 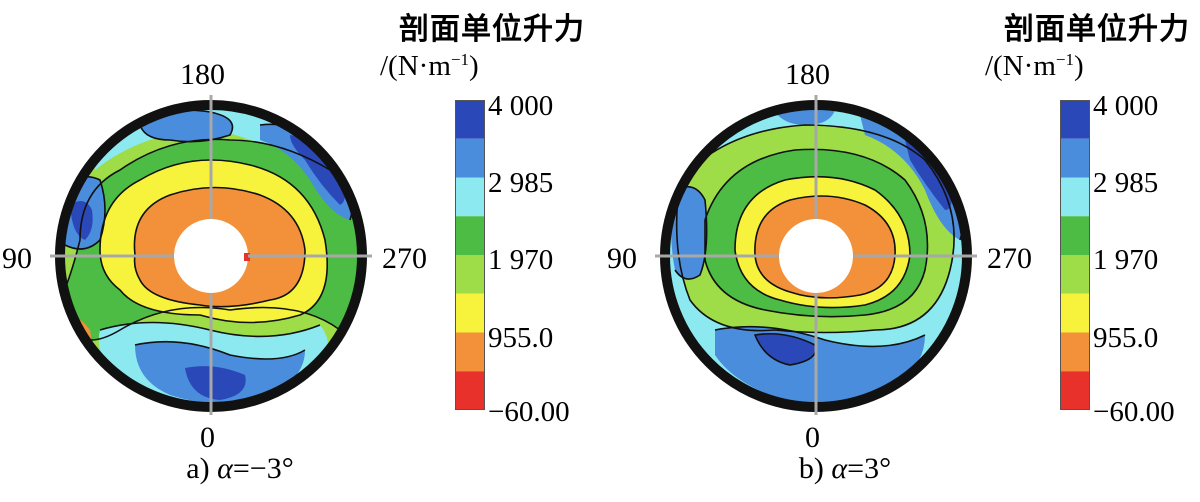 I want to click on caption-b: b) α=3°, so click(x=845, y=469).